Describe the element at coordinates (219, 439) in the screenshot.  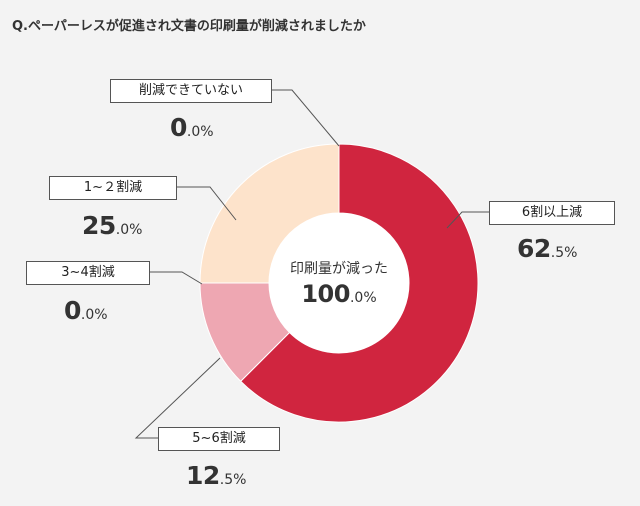
I see `label-50-60pct: 5~6割減` at that location.